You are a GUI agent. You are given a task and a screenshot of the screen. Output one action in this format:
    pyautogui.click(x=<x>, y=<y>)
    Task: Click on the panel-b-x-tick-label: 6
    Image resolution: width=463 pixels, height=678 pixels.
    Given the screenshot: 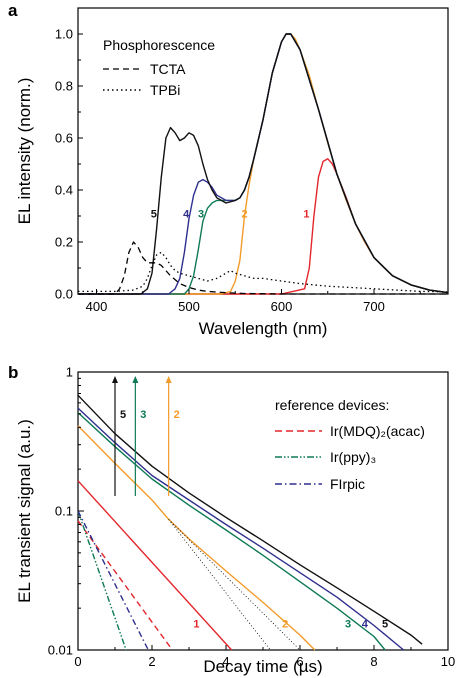 What is the action you would take?
    pyautogui.click(x=299, y=661)
    